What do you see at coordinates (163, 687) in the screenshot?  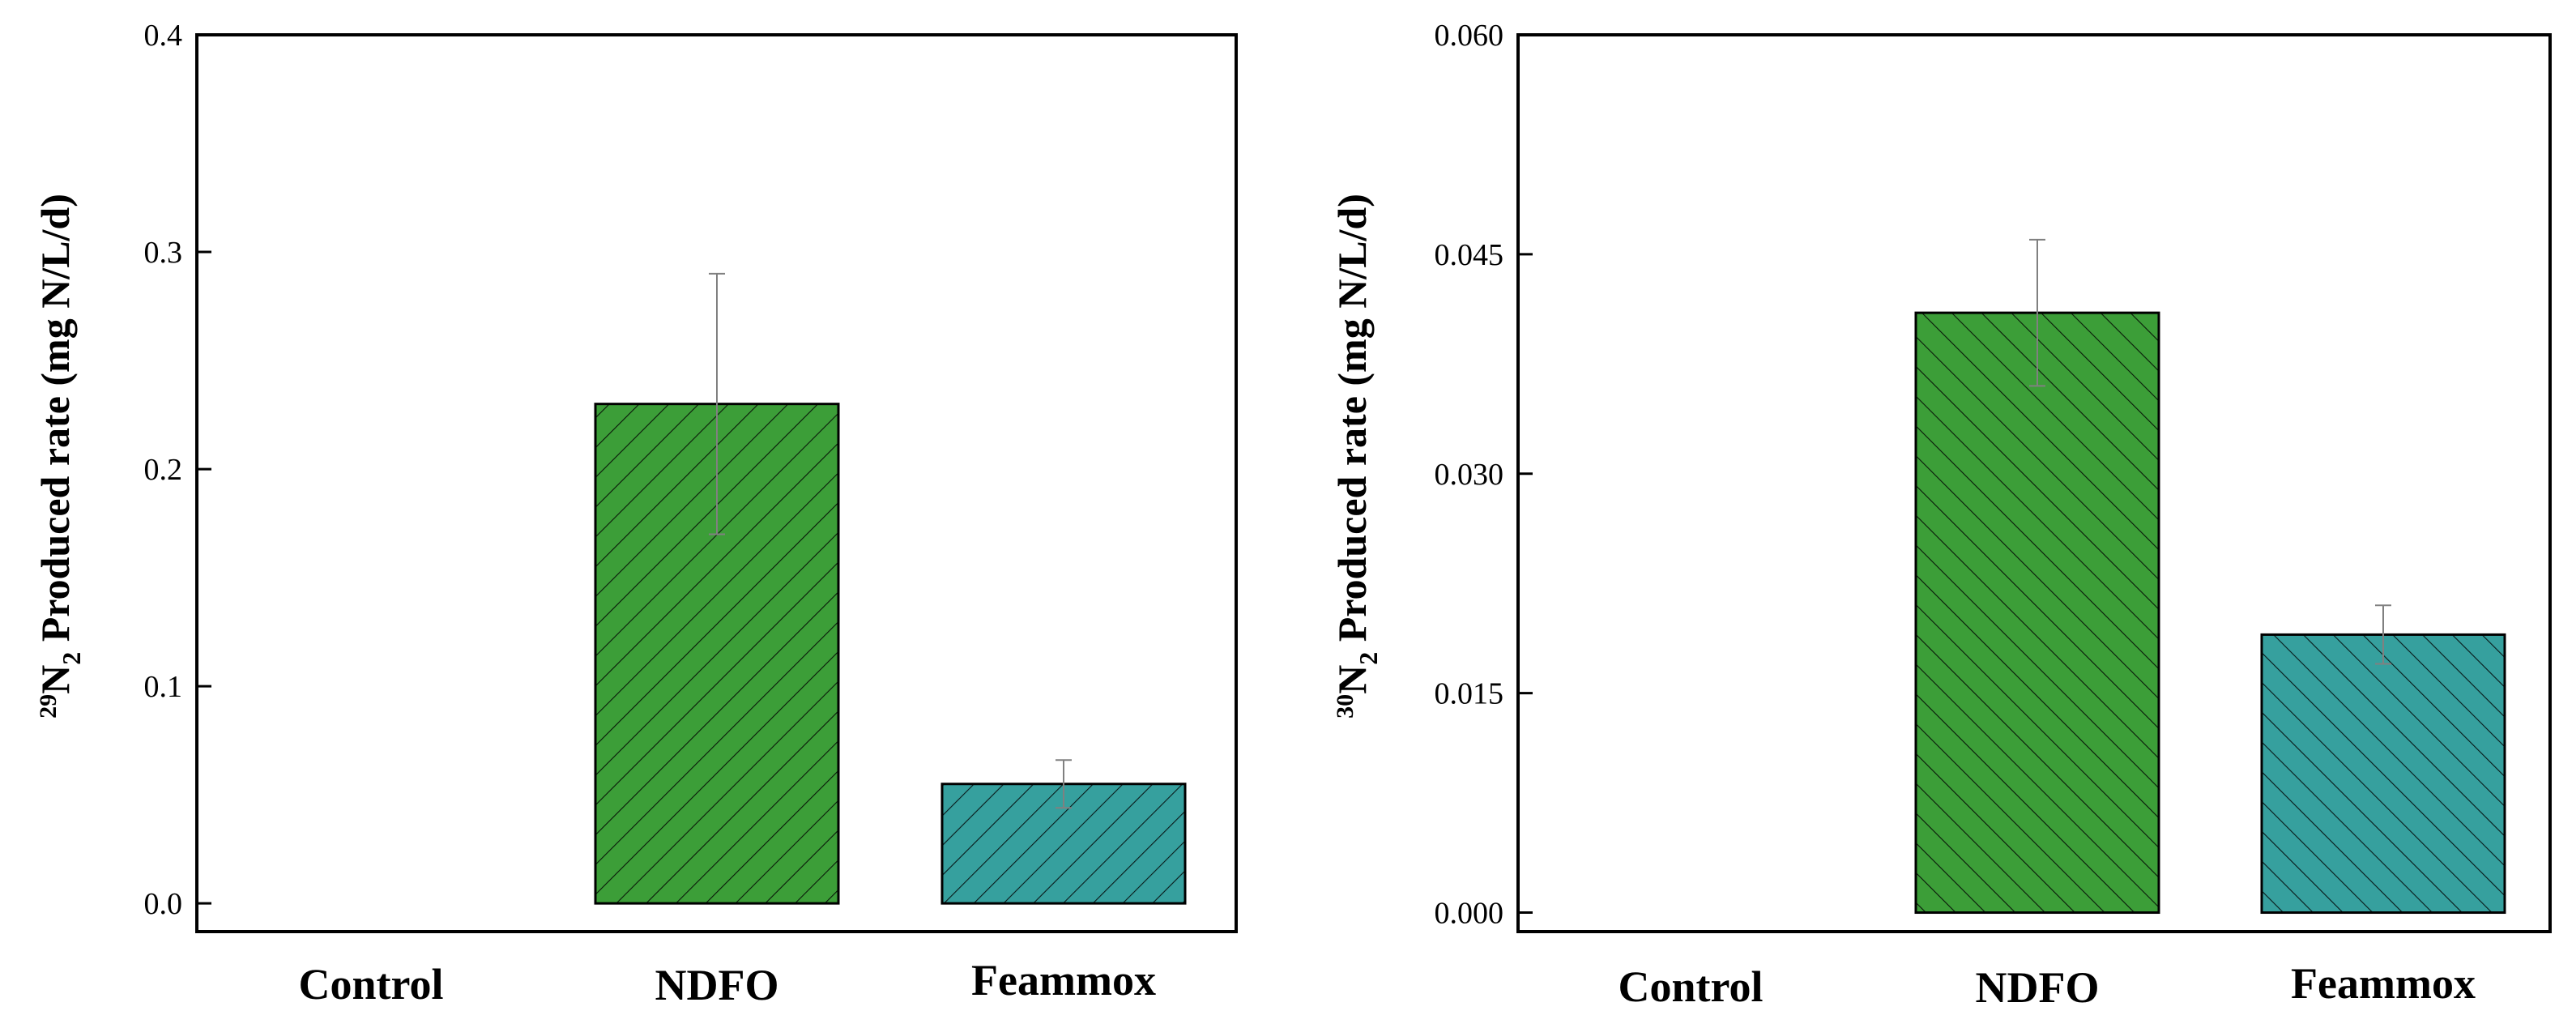 I see `y-tick-label: 0.1` at bounding box center [163, 687].